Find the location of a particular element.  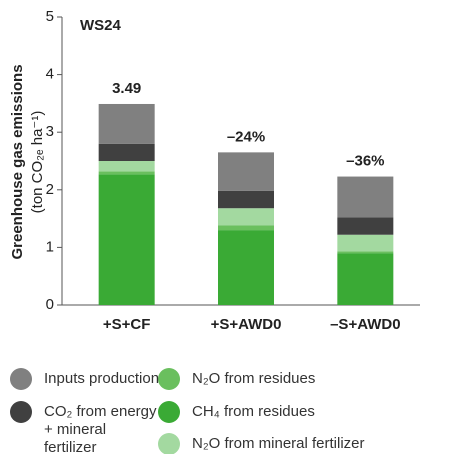

legend-label: N₂O from residues is located at coordinates (254, 378).